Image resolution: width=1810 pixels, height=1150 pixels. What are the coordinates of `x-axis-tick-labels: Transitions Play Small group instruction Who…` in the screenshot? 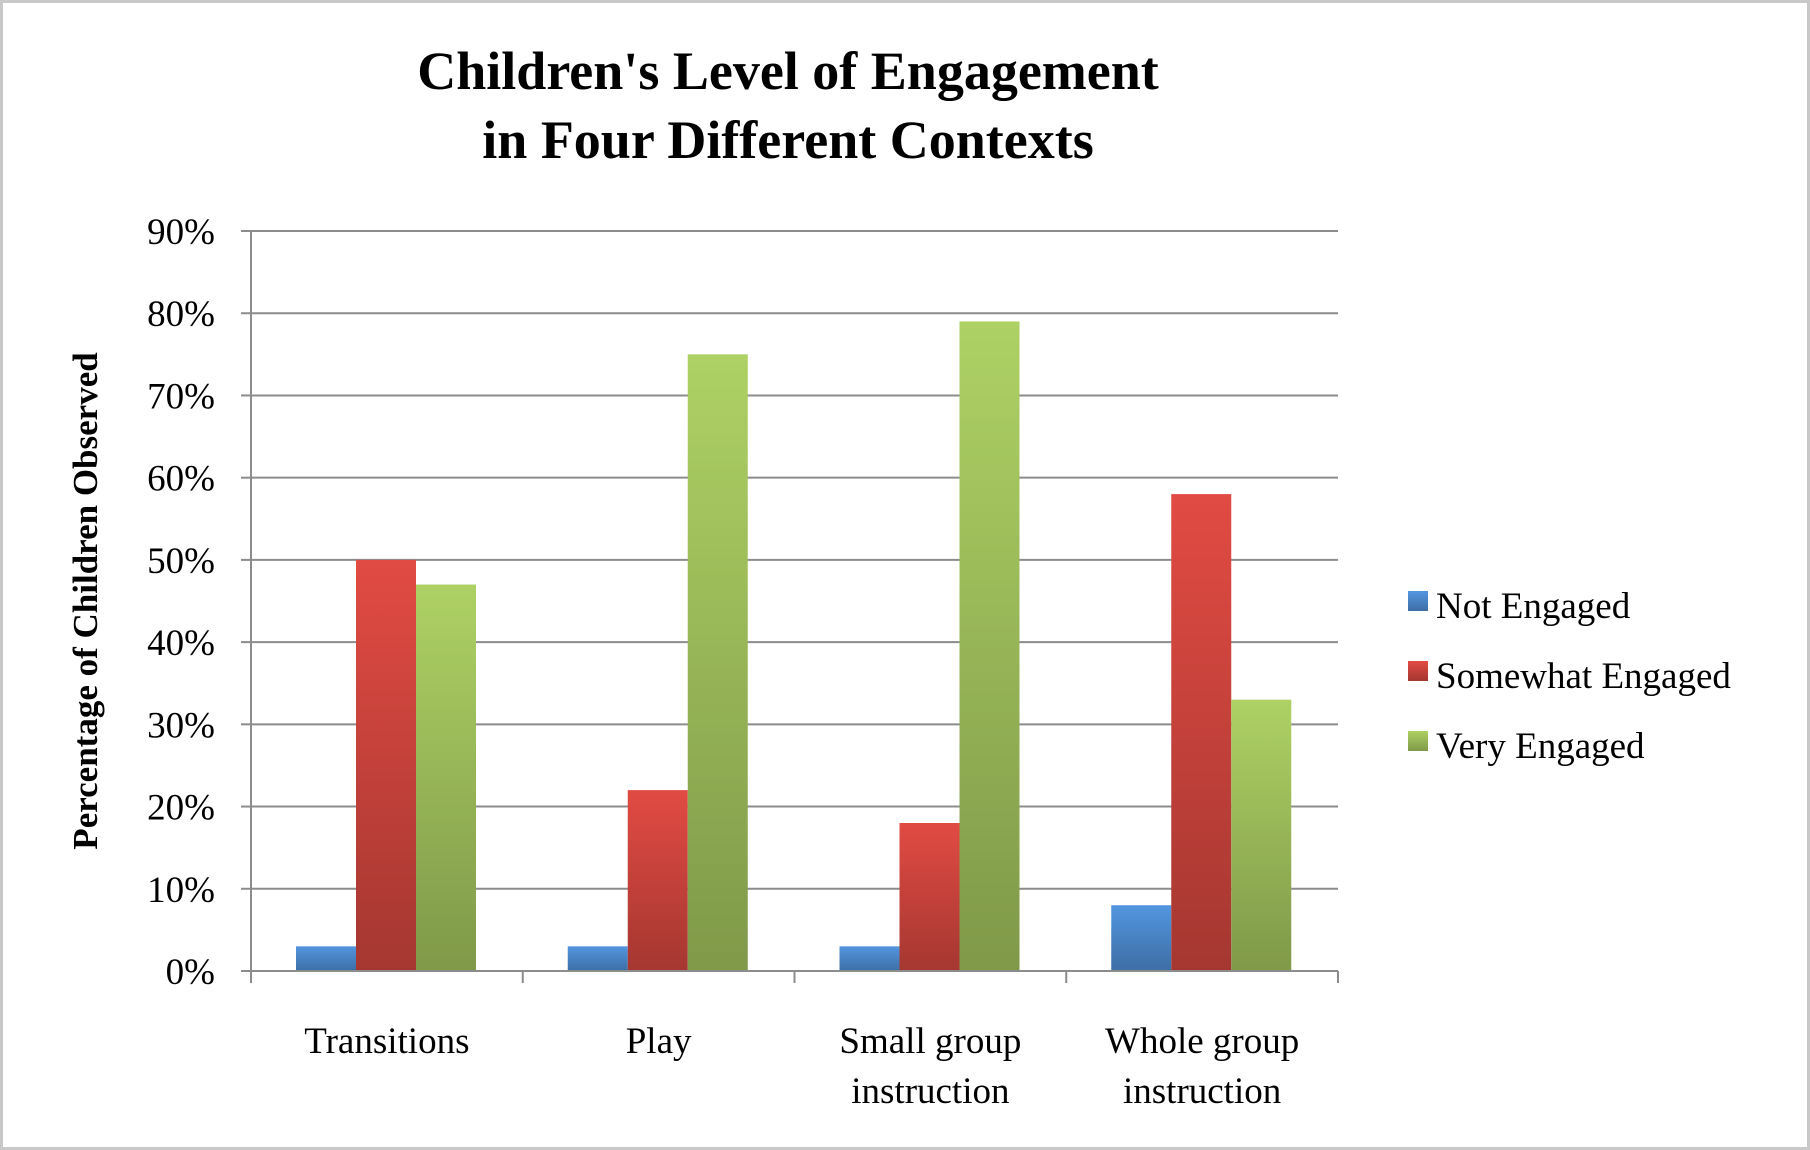 It's located at (801, 1066).